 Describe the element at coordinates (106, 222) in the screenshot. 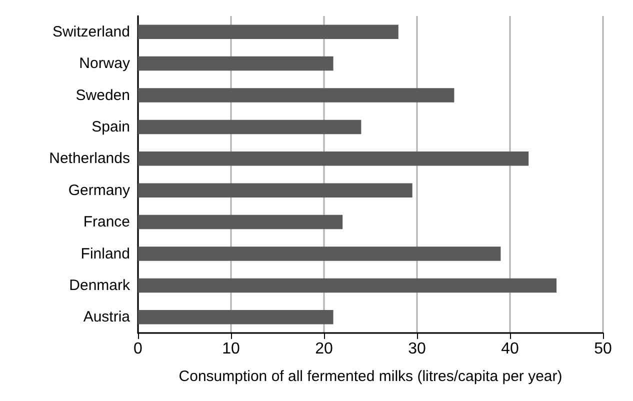

I see `y-tick-label: France` at that location.